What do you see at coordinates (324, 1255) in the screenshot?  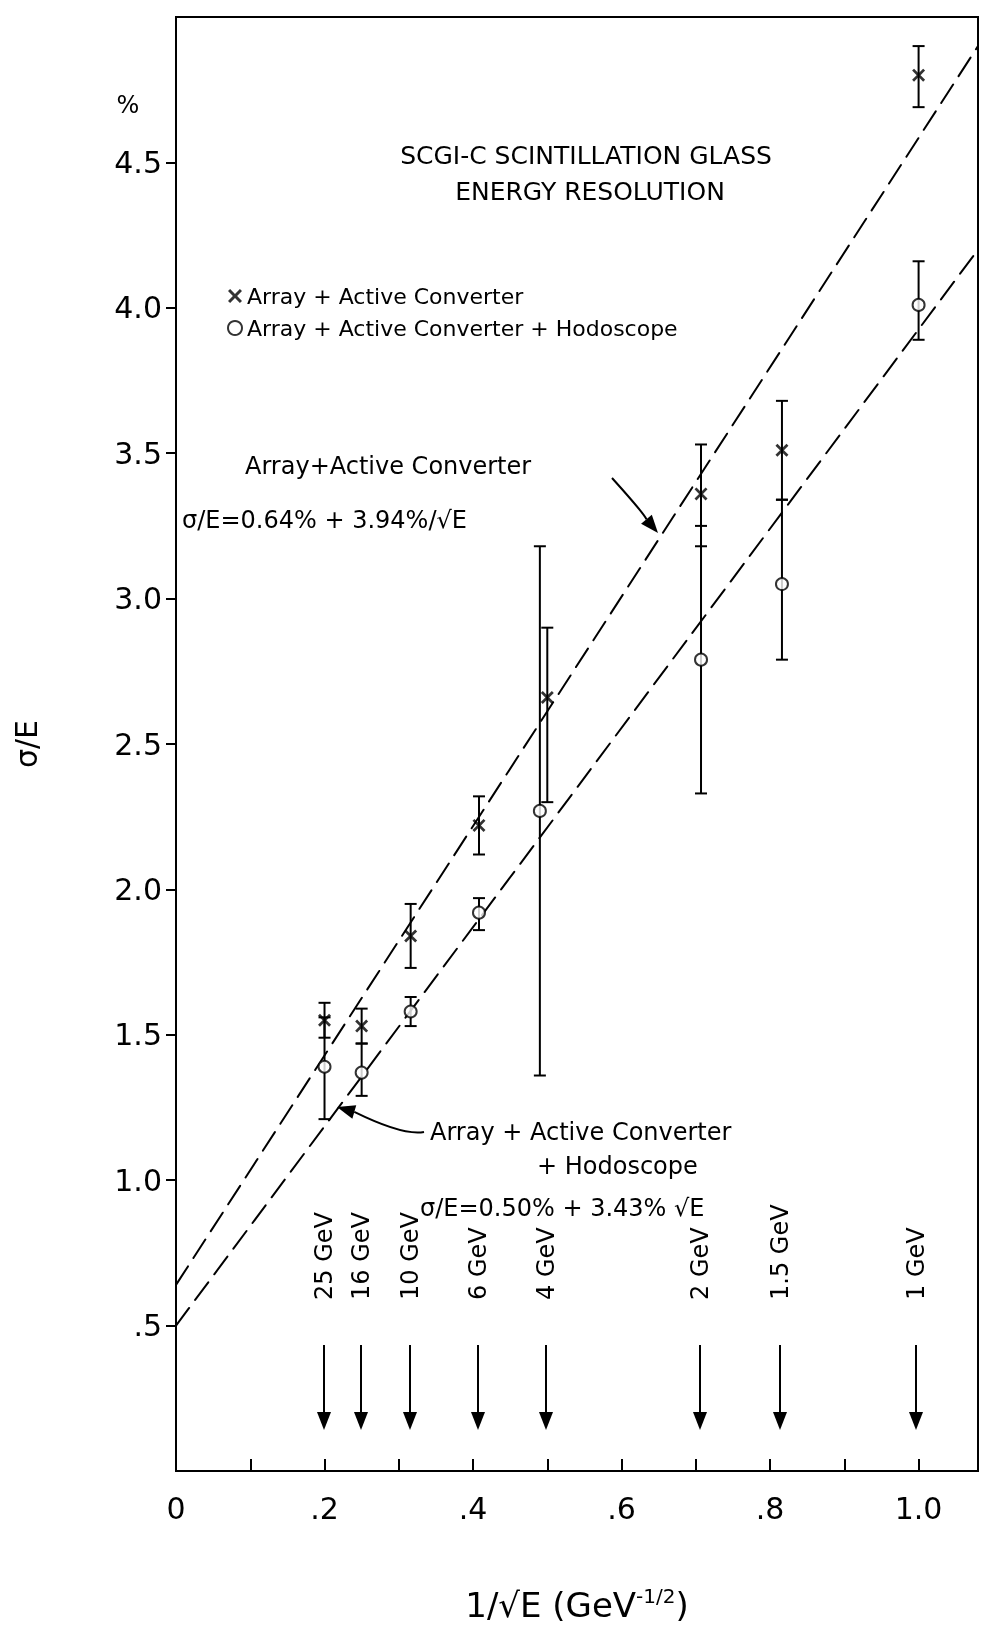 I see `annotation: 25 GeV` at bounding box center [324, 1255].